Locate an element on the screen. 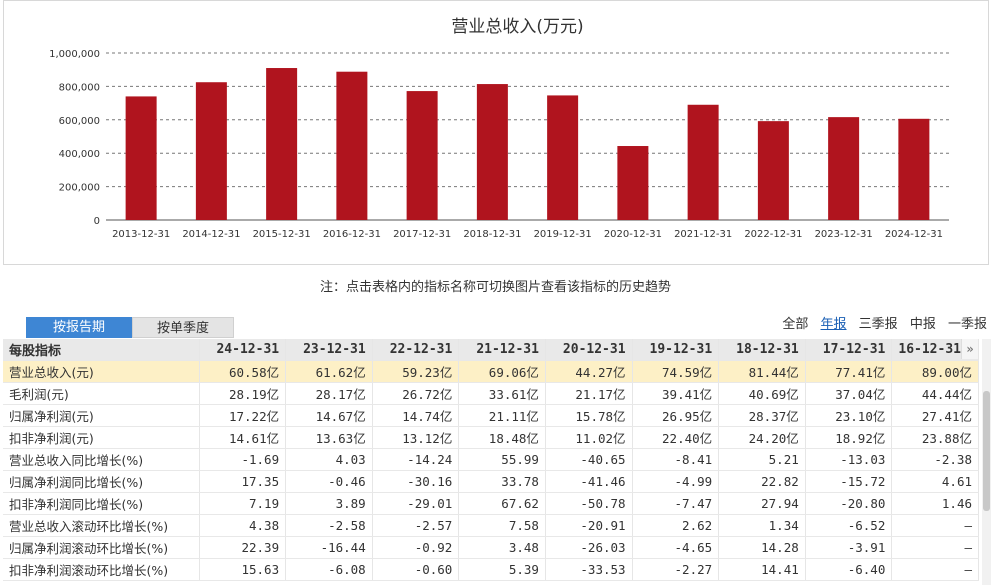 The height and width of the screenshot is (585, 991). x-tick-label: 2013-12-31 is located at coordinates (141, 234).